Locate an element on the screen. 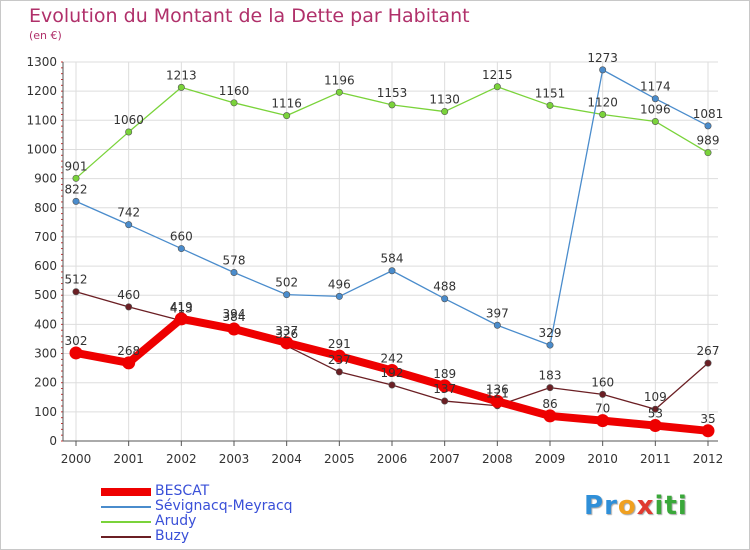 Image resolution: width=750 pixels, height=550 pixels. x-tick-label: 2010 is located at coordinates (602, 459).